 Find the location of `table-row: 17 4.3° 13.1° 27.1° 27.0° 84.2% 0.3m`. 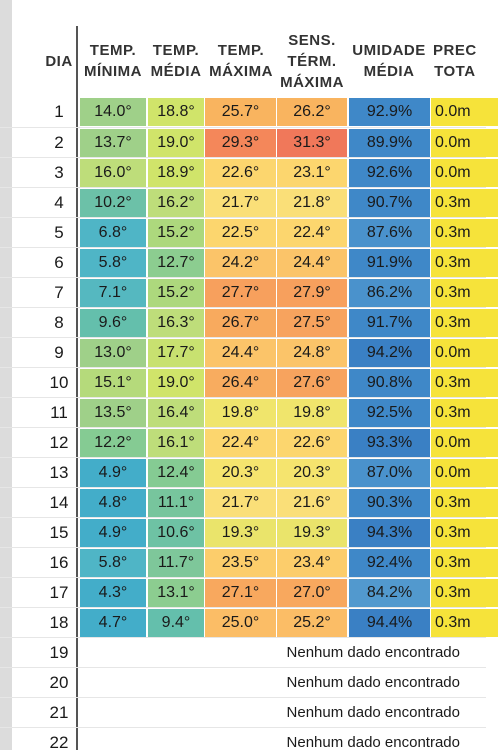

table-row: 17 4.3° 13.1° 27.1° 27.0° 84.2% 0.3m is located at coordinates (249, 592).